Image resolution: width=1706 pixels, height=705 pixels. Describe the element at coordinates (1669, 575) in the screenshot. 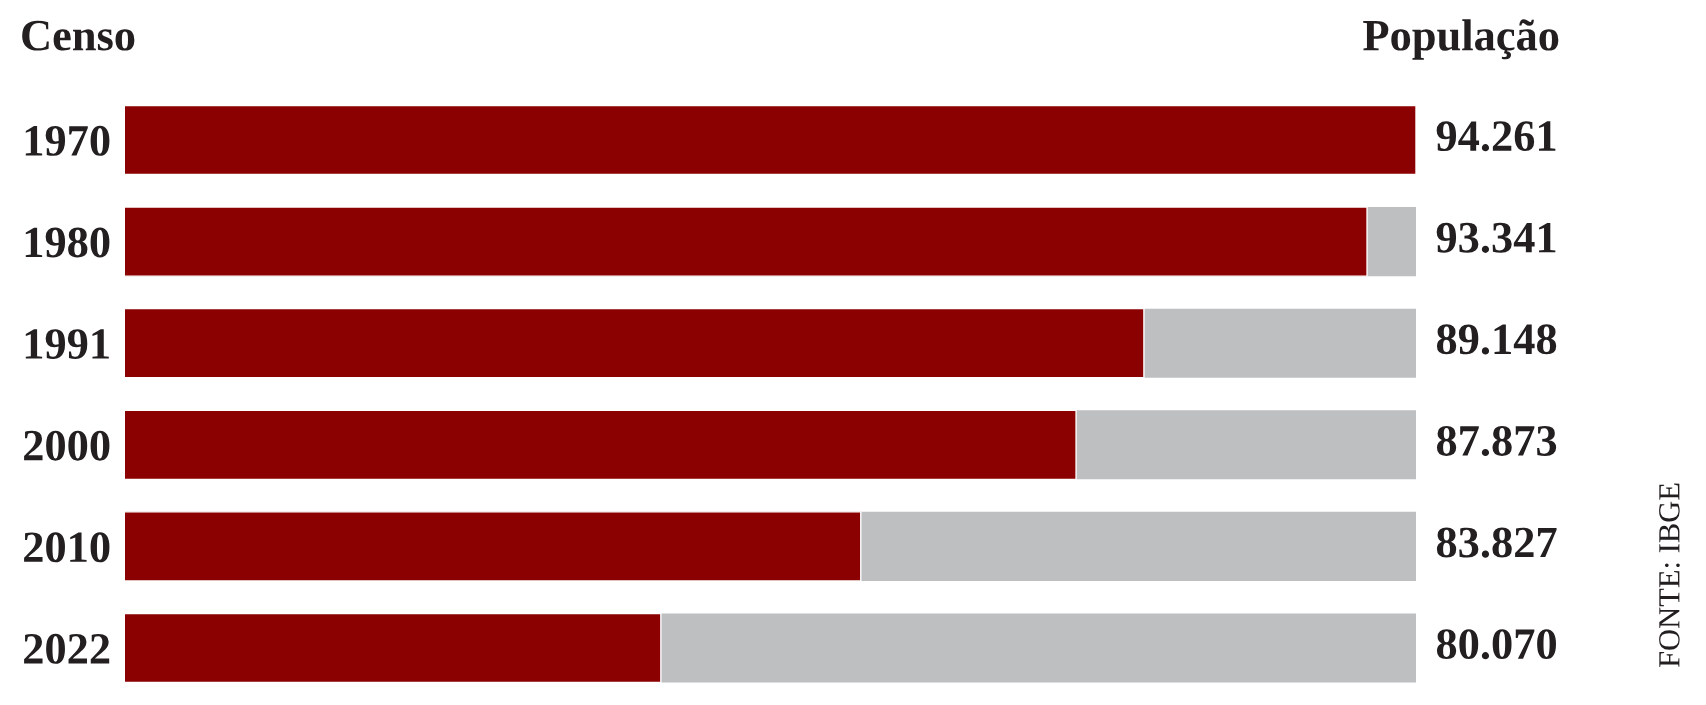

I see `source-note: FONTE: IBGE` at that location.